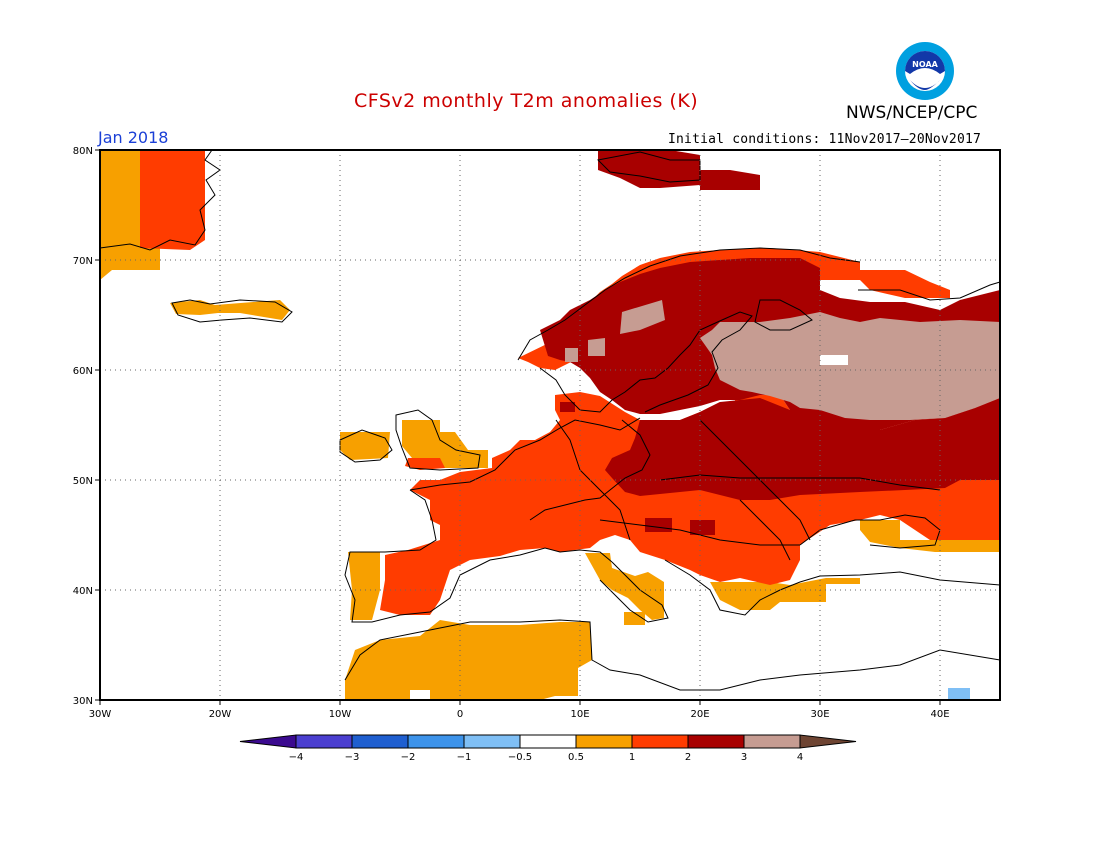 This screenshot has height=850, width=1100. Describe the element at coordinates (83, 151) in the screenshot. I see `lat-label-80n: 80N` at that location.